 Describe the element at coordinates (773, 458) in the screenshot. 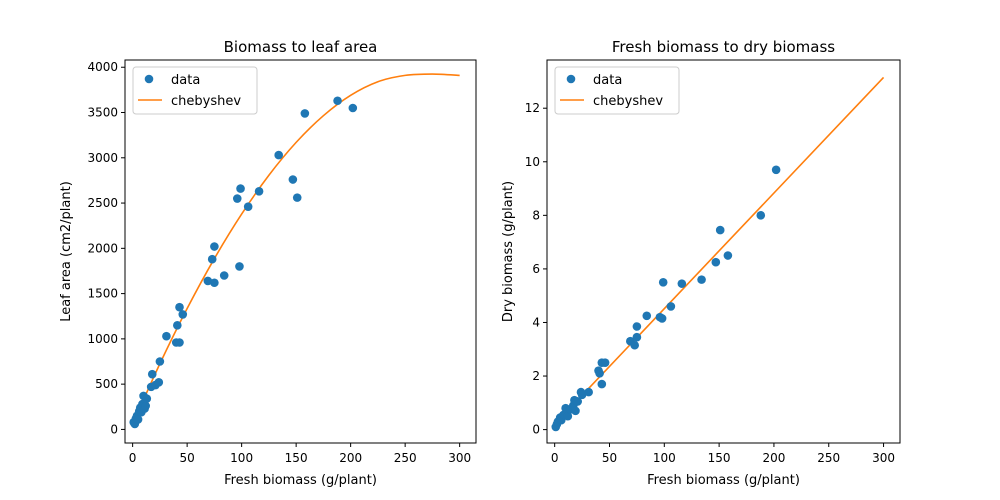

I see `x-tick-label: 200` at that location.